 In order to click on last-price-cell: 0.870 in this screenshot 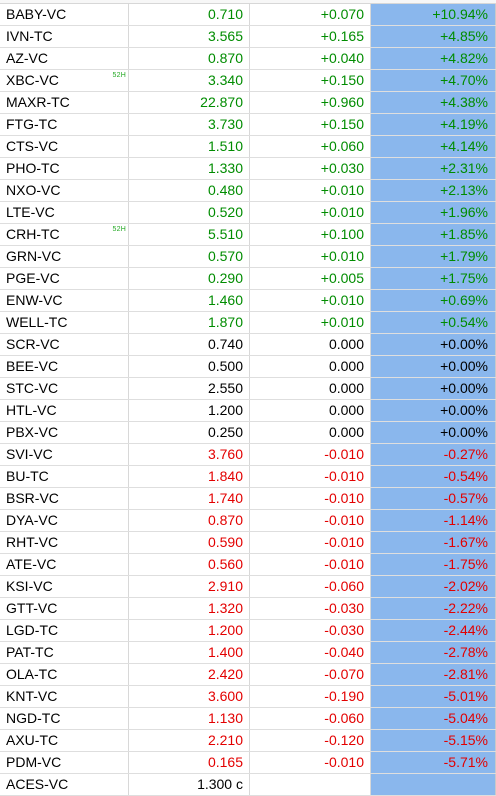, I will do `click(189, 520)`.